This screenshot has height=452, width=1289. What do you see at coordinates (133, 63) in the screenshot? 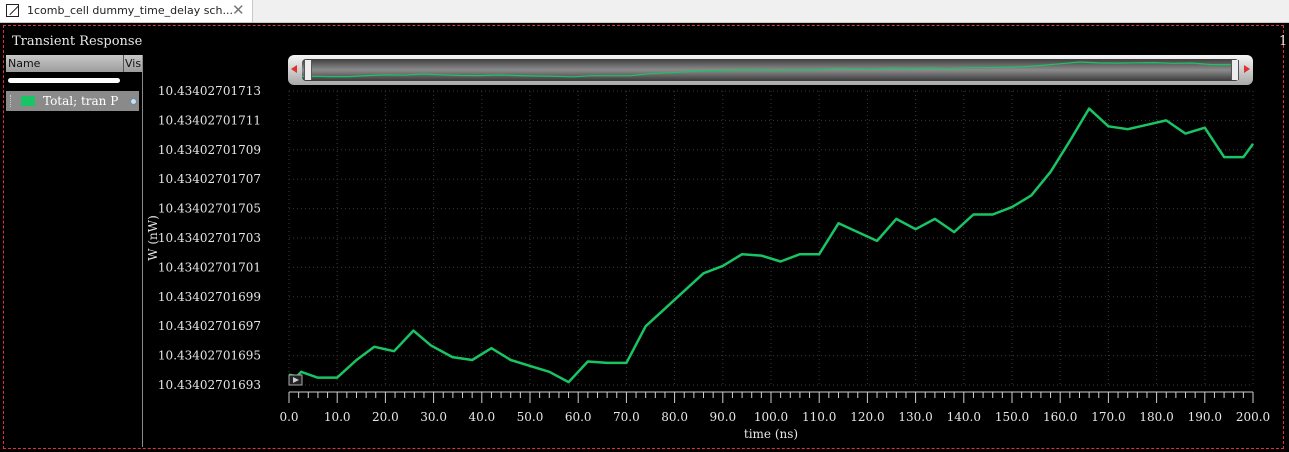
I see `legend-col-vis: Vis` at bounding box center [133, 63].